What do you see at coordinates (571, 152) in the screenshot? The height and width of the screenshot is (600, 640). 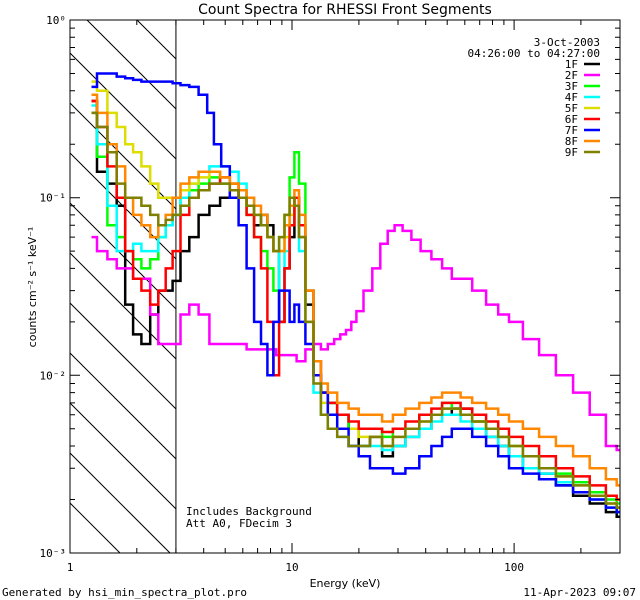 I see `legend-label-9f: 9F` at bounding box center [571, 152].